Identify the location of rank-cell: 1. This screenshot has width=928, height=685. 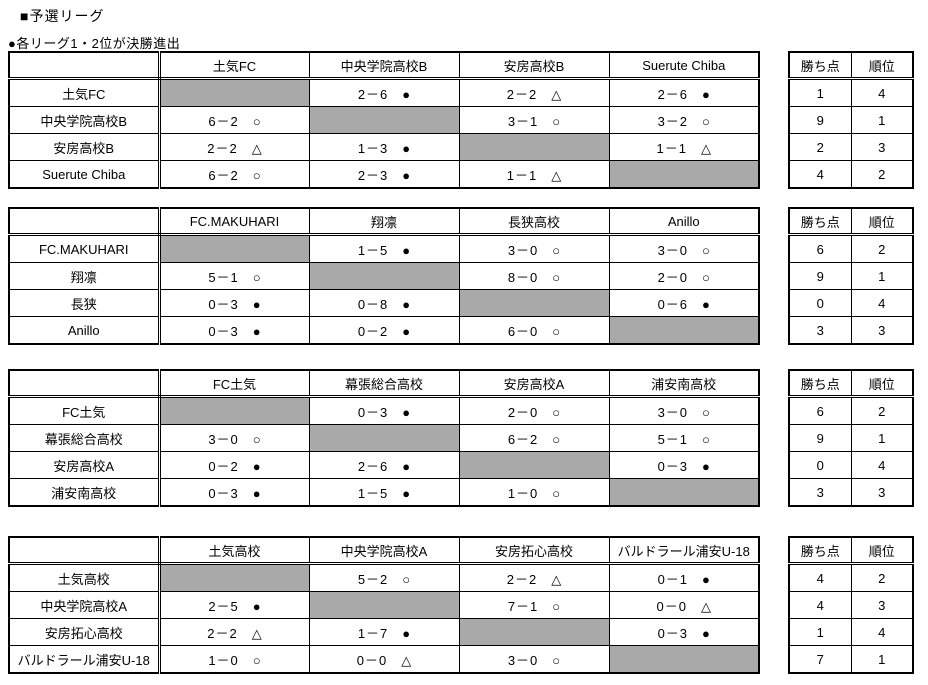
(882, 438).